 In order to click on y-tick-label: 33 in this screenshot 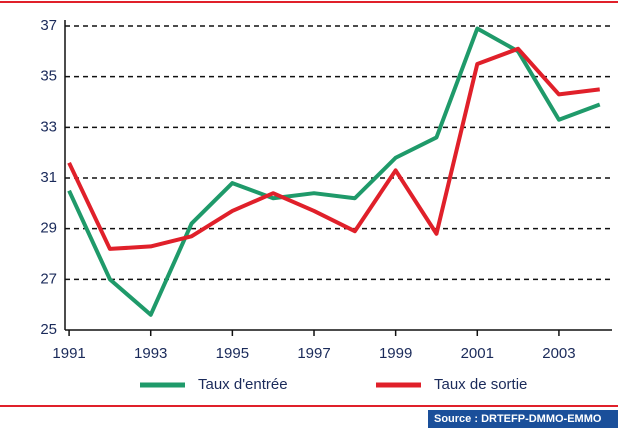, I will do `click(48, 126)`.